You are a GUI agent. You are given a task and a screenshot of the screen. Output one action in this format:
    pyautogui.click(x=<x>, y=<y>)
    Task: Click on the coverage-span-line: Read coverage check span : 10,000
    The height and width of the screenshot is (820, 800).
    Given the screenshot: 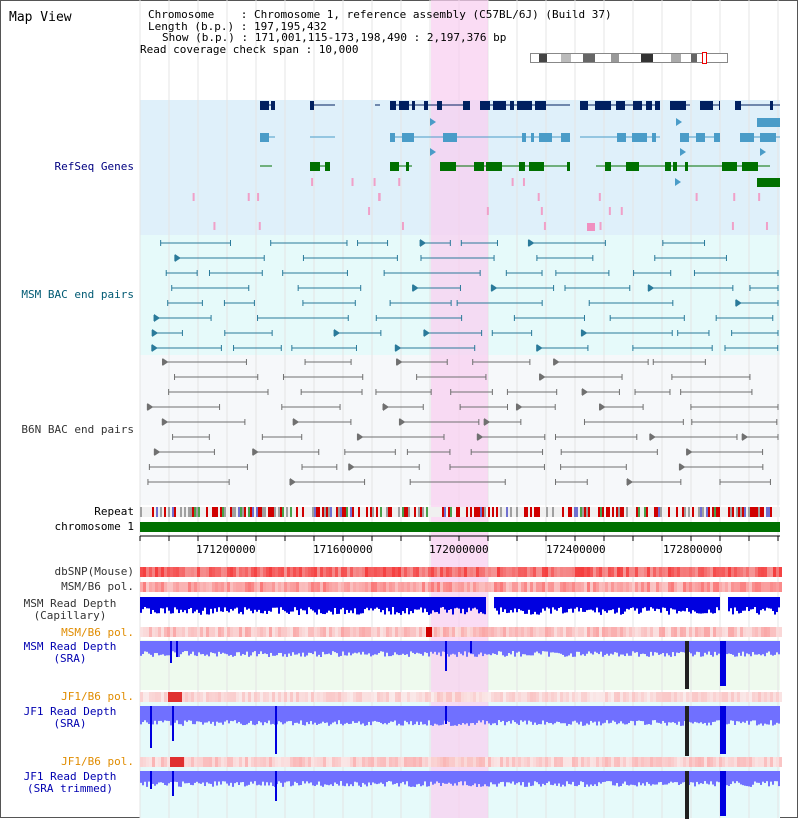 What is the action you would take?
    pyautogui.click(x=249, y=49)
    